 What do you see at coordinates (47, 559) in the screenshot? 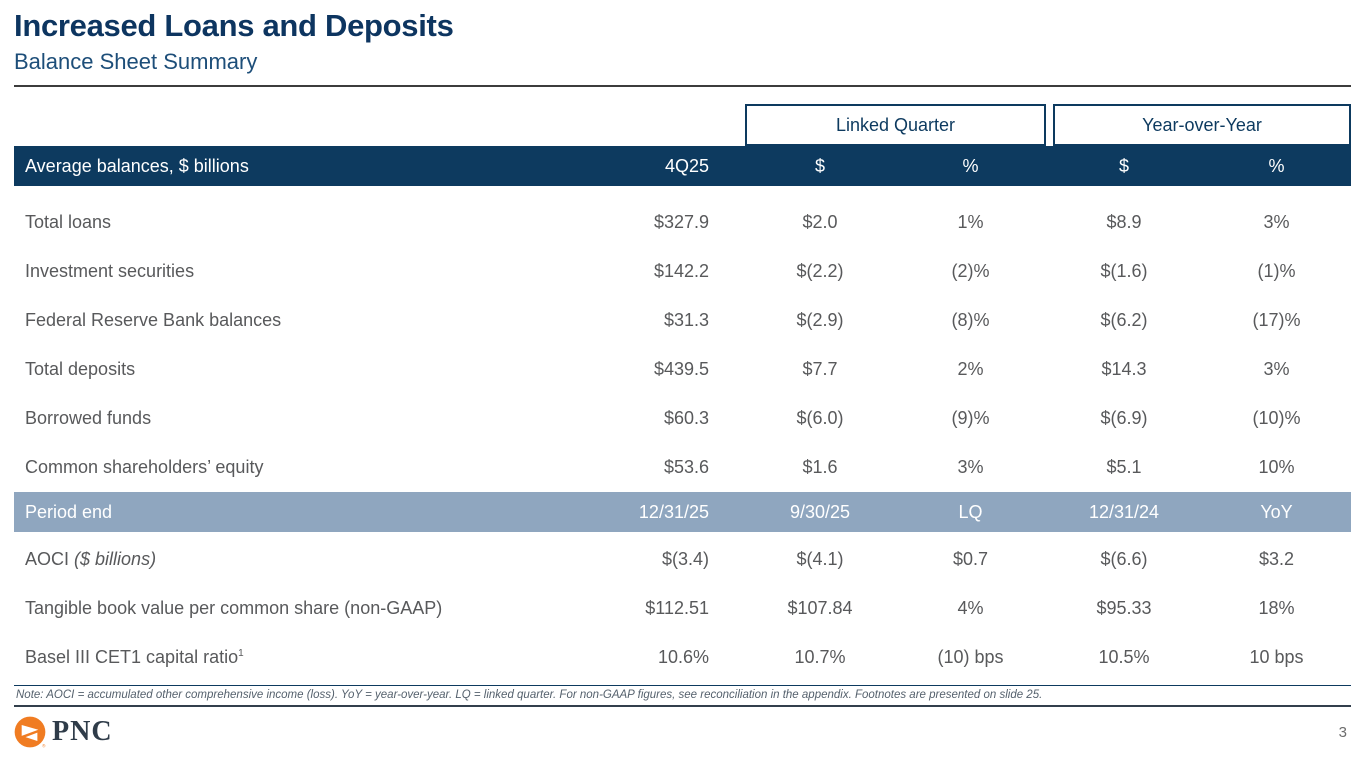
I see `row-label-text: AOCI` at bounding box center [47, 559].